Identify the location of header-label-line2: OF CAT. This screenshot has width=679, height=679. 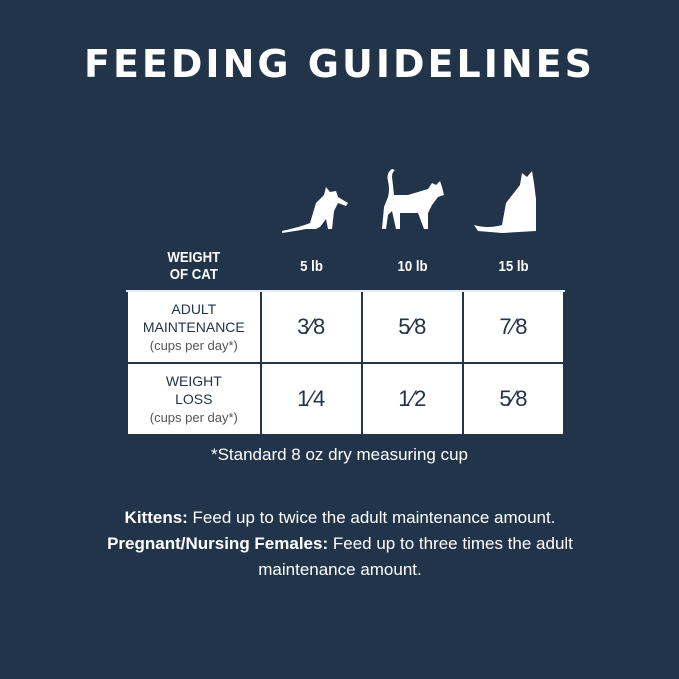
(193, 274).